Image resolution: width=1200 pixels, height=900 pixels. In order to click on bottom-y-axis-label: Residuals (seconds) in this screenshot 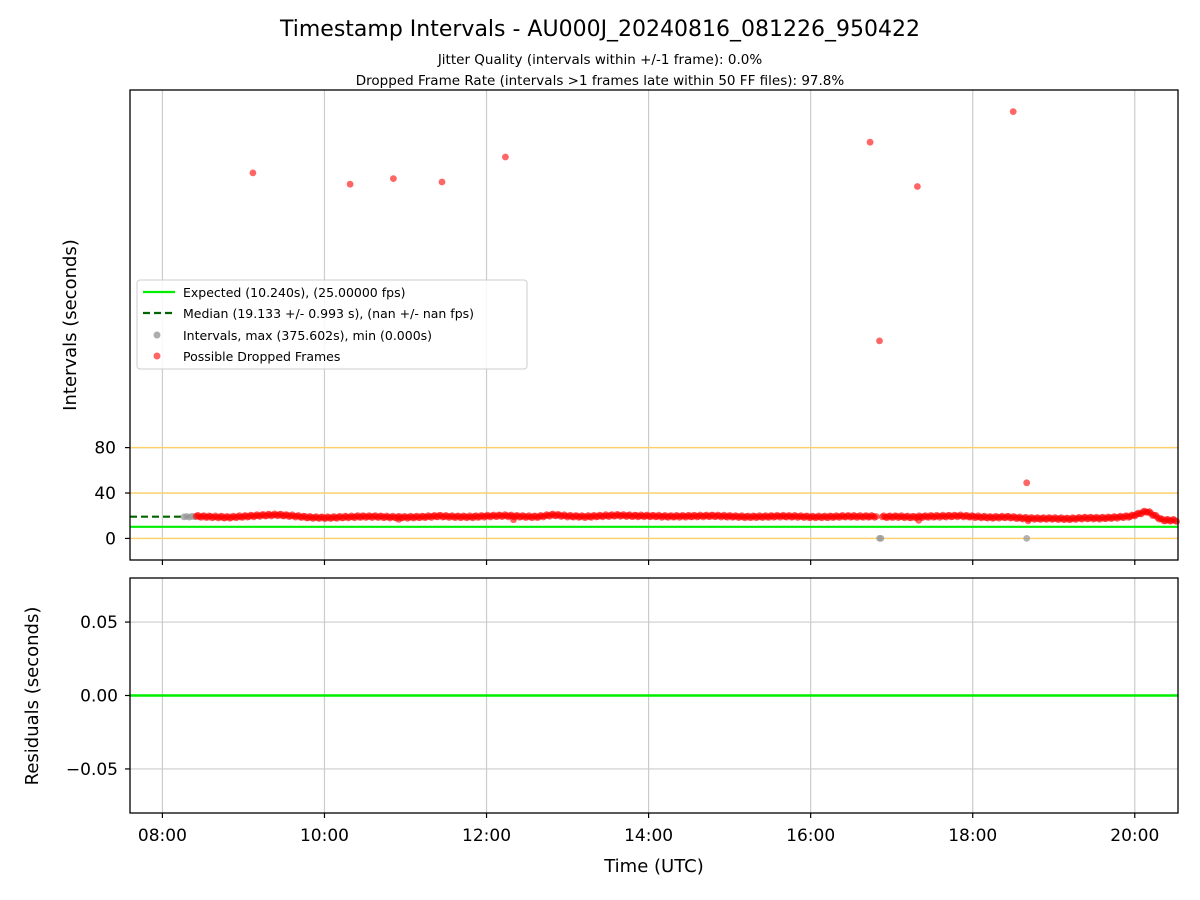, I will do `click(32, 696)`.